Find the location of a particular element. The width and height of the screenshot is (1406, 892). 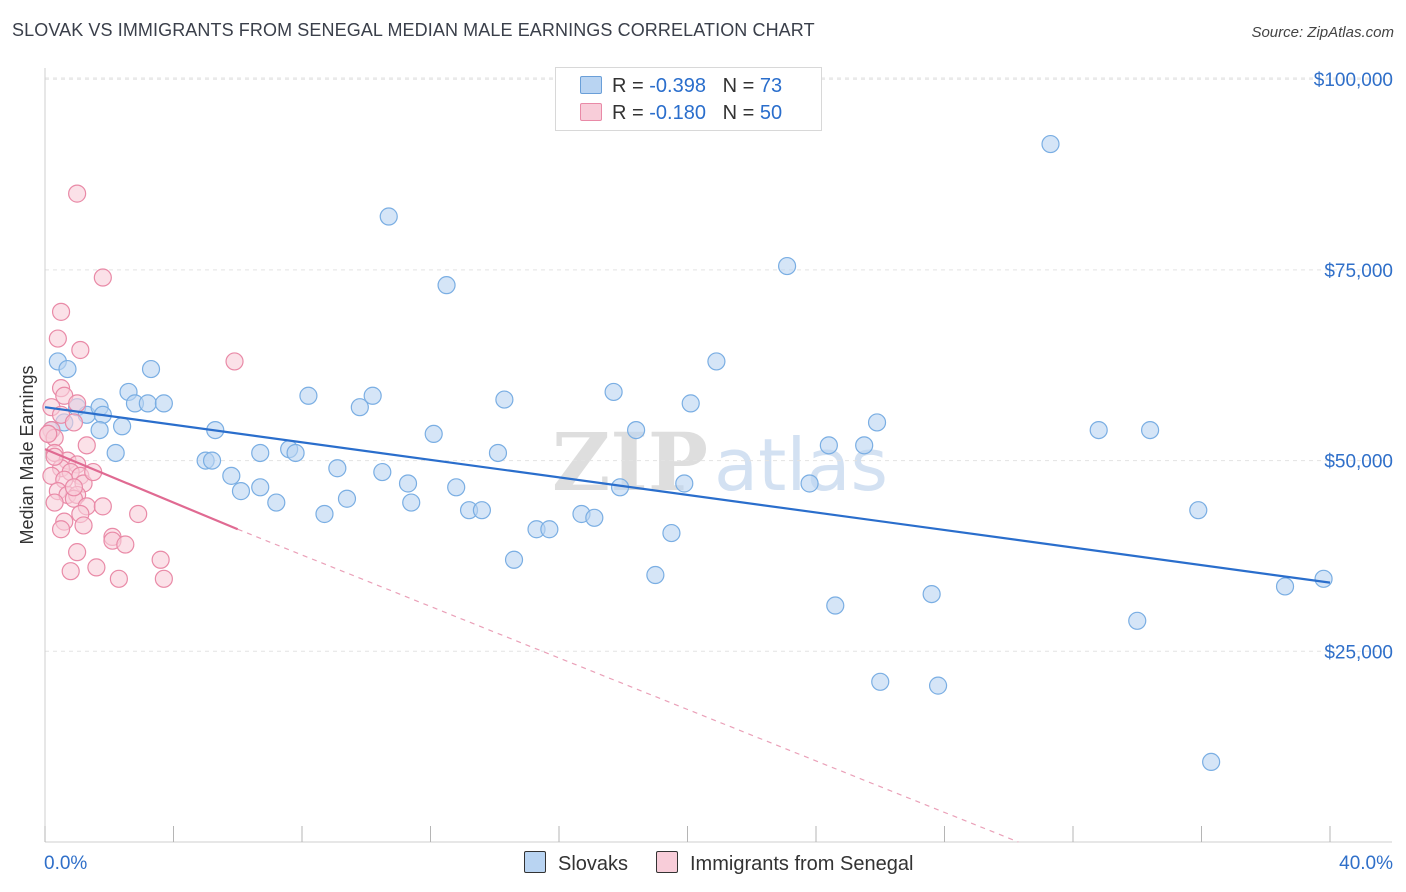

bottom-legend-label-slovaks: Slovaks is located at coordinates (593, 864).